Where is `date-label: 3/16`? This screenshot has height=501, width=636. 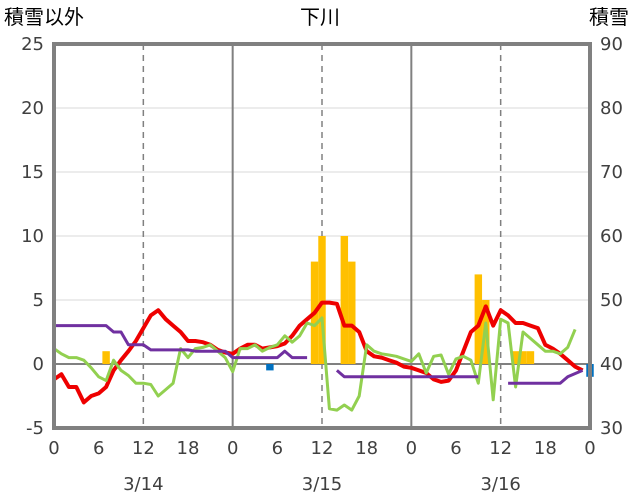 date-label: 3/16 is located at coordinates (500, 484).